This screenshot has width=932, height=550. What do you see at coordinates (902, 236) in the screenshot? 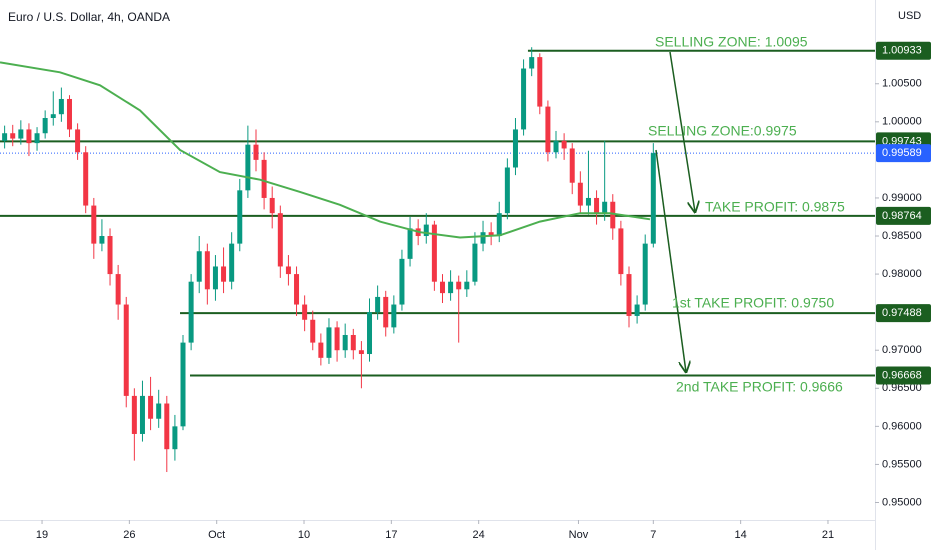
I see `y-tick-label: 0.98500` at bounding box center [902, 236].